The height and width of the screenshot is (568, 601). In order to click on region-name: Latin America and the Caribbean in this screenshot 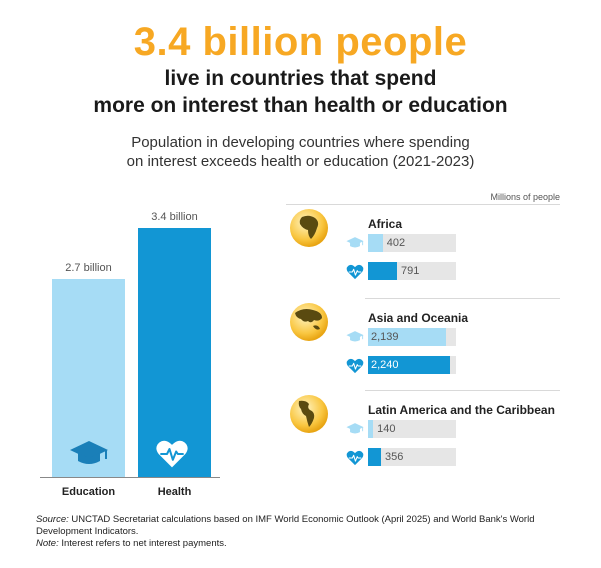, I will do `click(461, 410)`.